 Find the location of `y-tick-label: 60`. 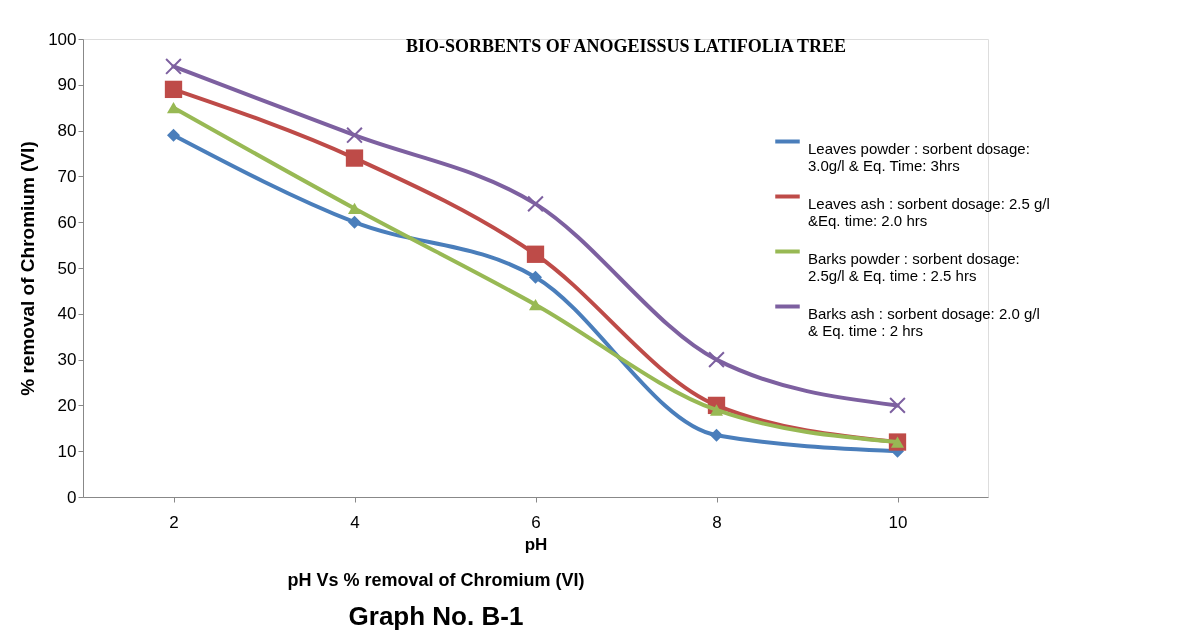

y-tick-label: 60 is located at coordinates (67, 222).